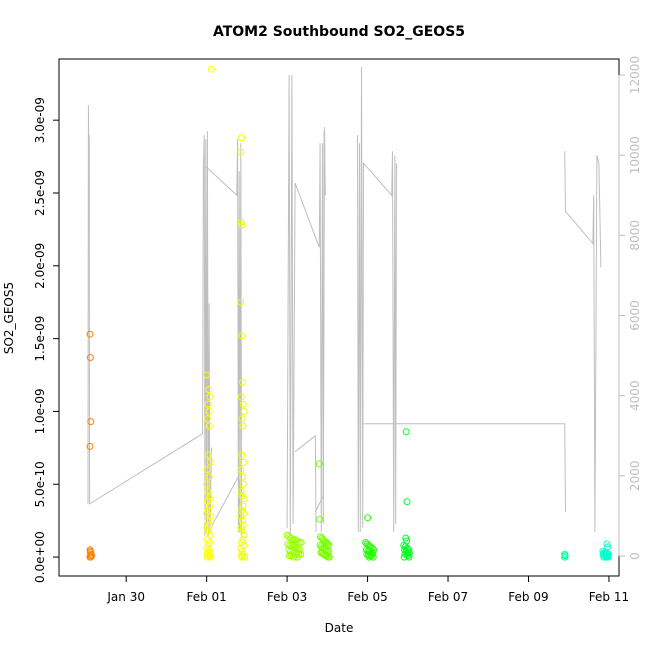 Image resolution: width=650 pixels, height=650 pixels. Describe the element at coordinates (40, 120) in the screenshot. I see `y-tick-label: 3.0e-09` at that location.